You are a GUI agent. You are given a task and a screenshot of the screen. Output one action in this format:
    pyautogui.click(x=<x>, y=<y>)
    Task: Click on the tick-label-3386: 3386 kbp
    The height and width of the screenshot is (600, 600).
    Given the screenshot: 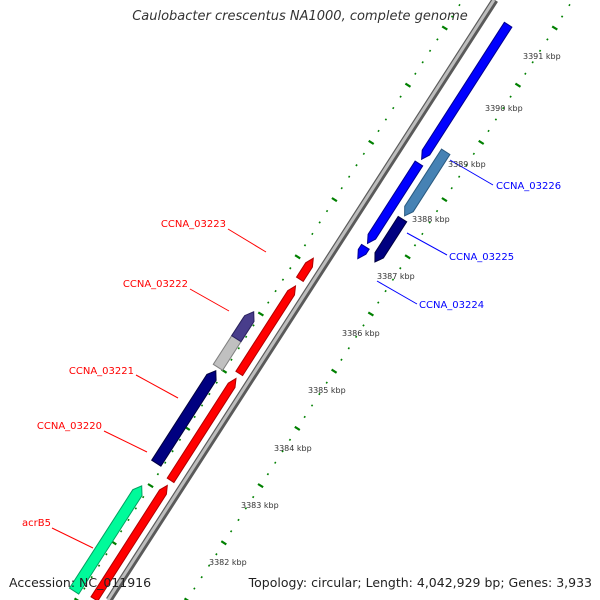 What is the action you would take?
    pyautogui.click(x=361, y=333)
    